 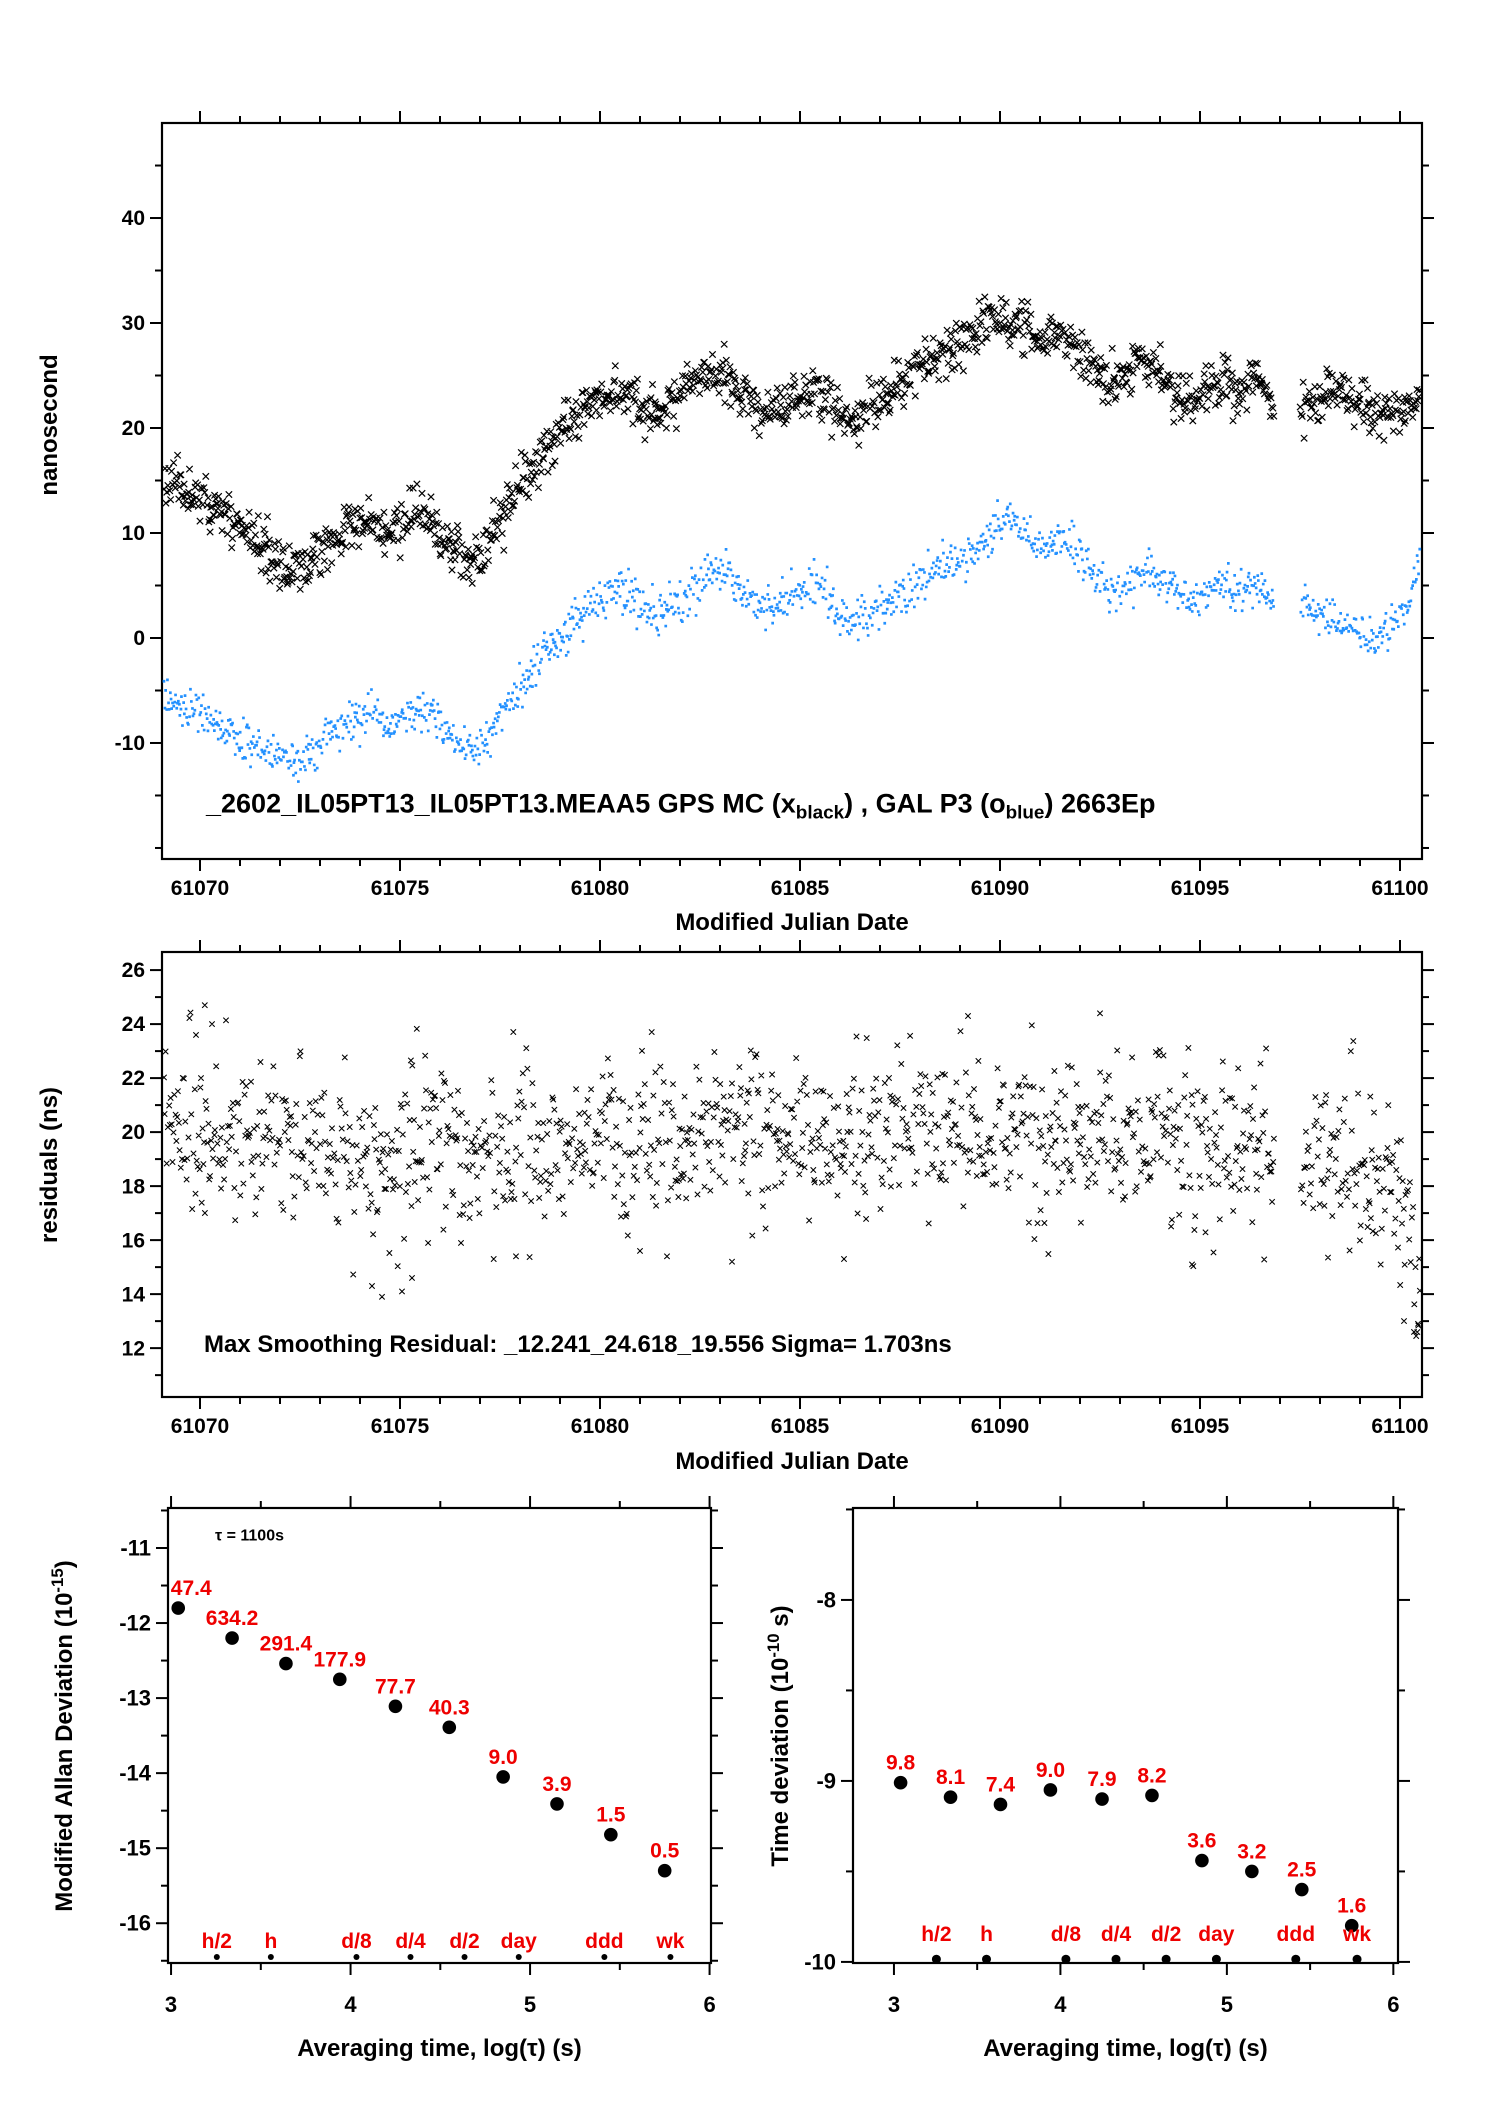 I want to click on point-value-label: 2.5, so click(x=1302, y=1870).